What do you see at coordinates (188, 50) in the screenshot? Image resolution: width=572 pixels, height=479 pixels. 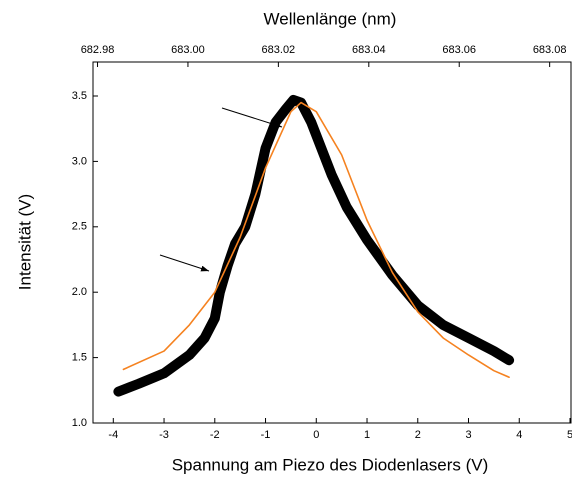 I see `x2-tick-label: 683.00` at bounding box center [188, 50].